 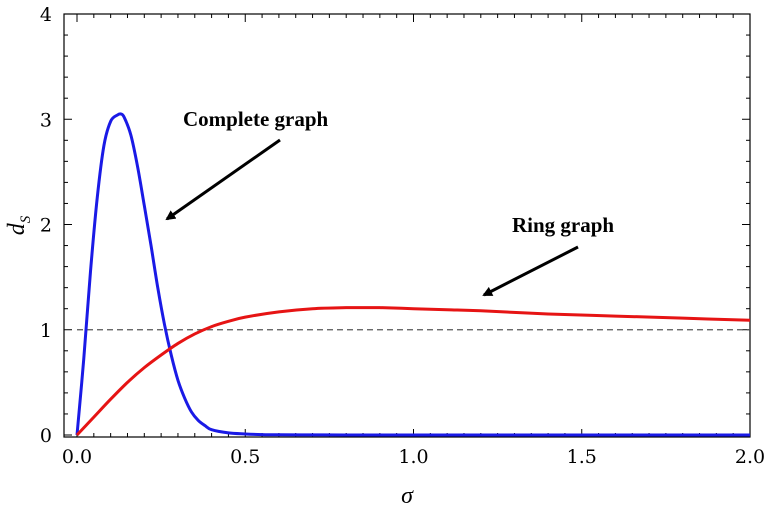 I want to click on x-tick-label: 2.0, so click(x=749, y=457).